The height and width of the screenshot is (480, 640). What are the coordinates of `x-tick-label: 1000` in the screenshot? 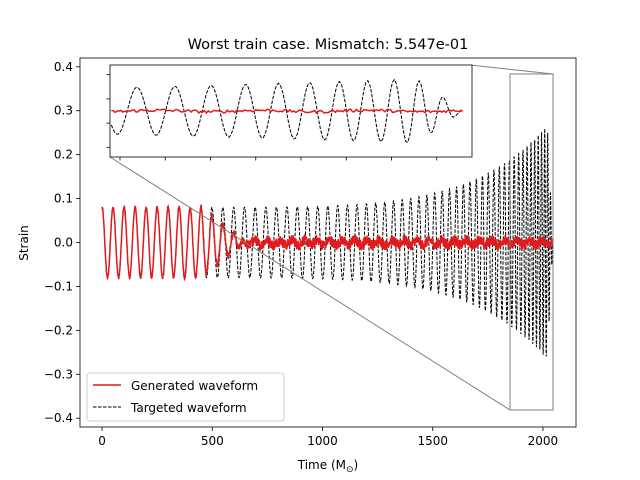 It's located at (322, 441).